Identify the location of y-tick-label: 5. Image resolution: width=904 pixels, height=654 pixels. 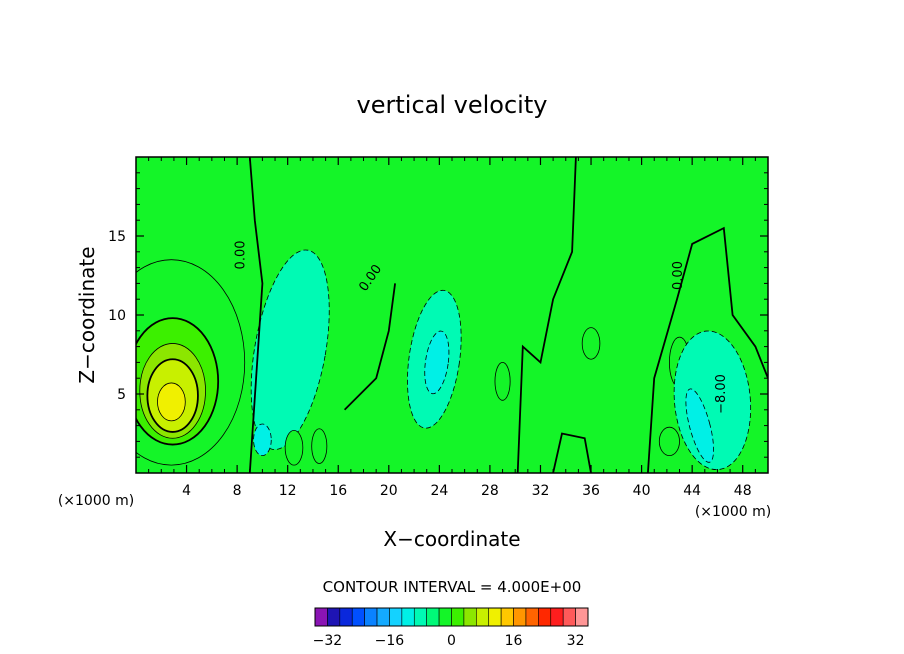
(121, 395).